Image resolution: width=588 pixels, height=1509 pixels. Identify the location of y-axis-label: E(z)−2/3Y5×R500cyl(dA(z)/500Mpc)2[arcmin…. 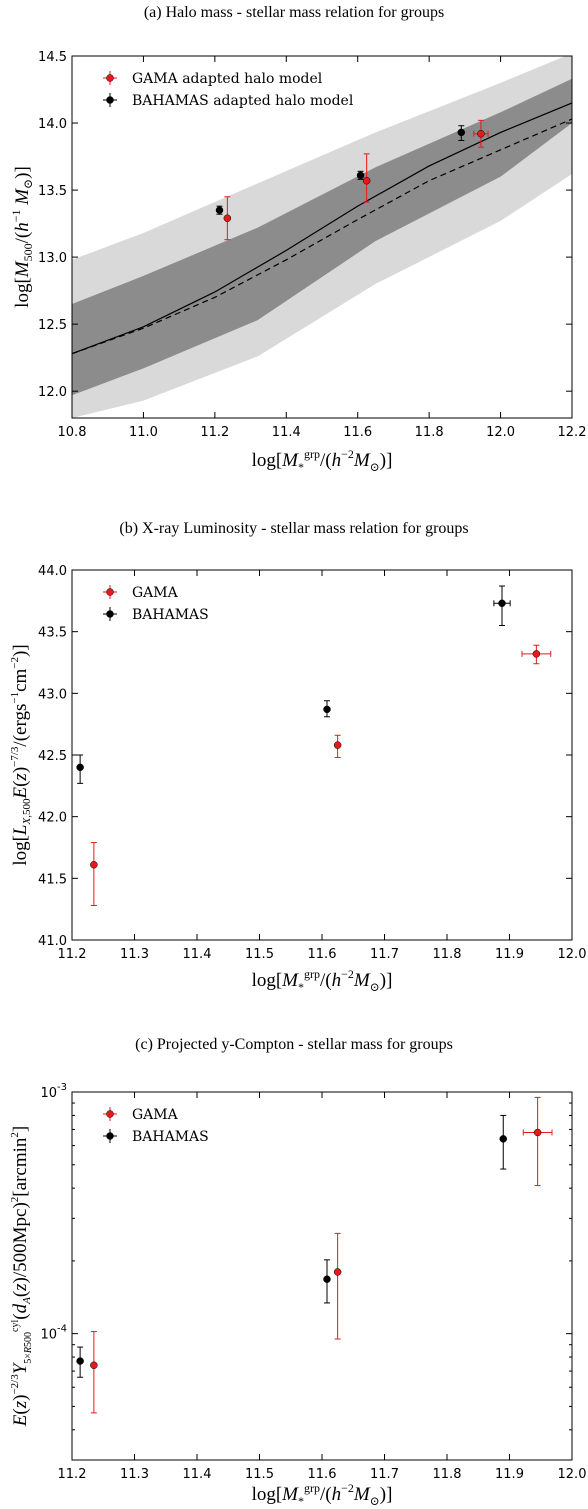
(21, 1276).